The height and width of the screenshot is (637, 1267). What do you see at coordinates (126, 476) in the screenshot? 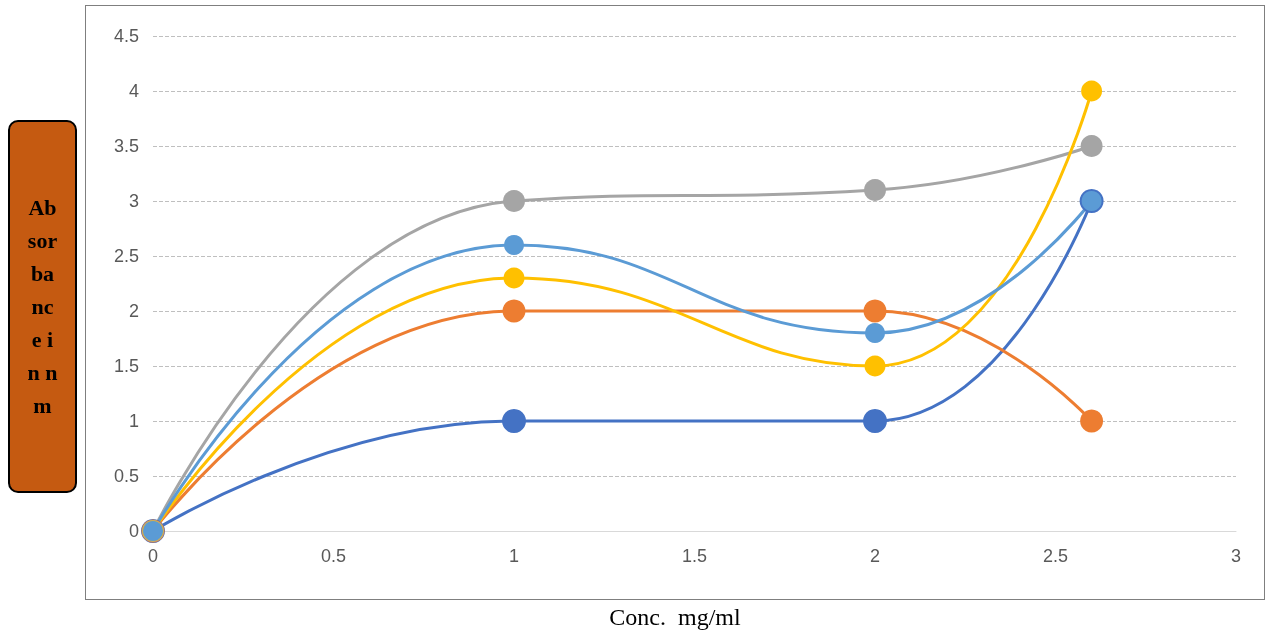
I see `y-tick-label: 0.5` at bounding box center [126, 476].